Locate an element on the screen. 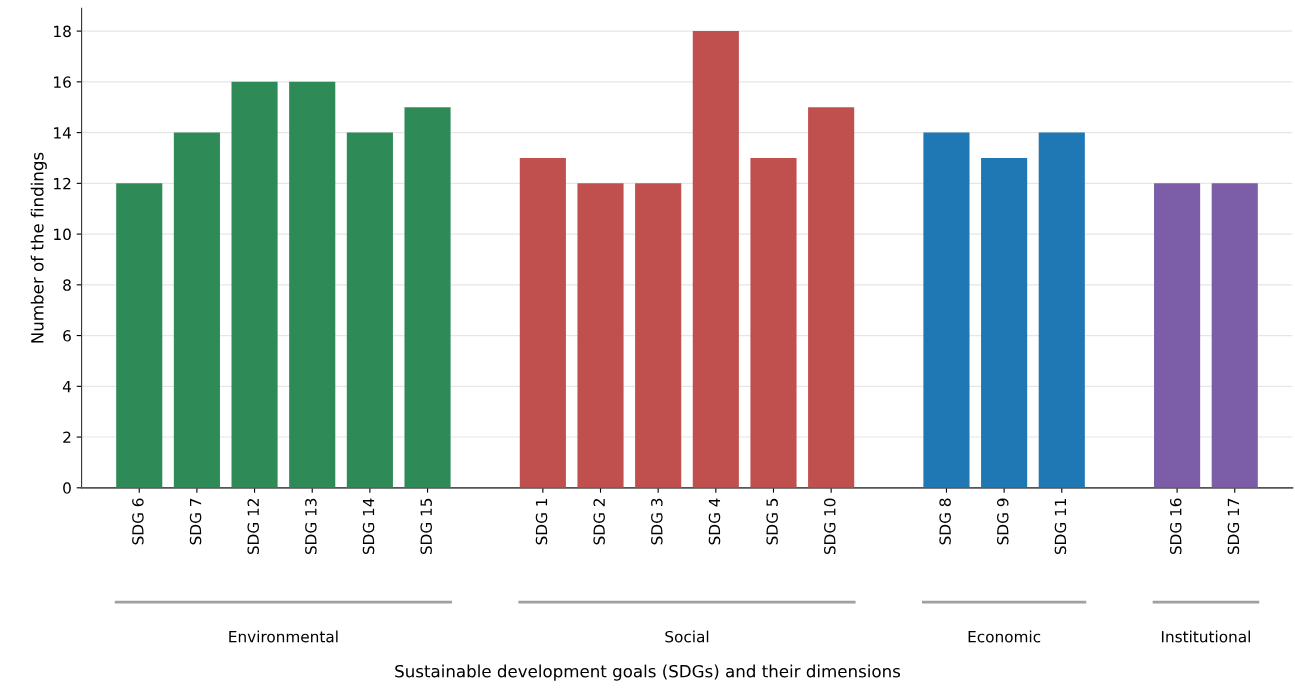 This screenshot has width=1295, height=689. y-tick-label: 6 is located at coordinates (67, 336).